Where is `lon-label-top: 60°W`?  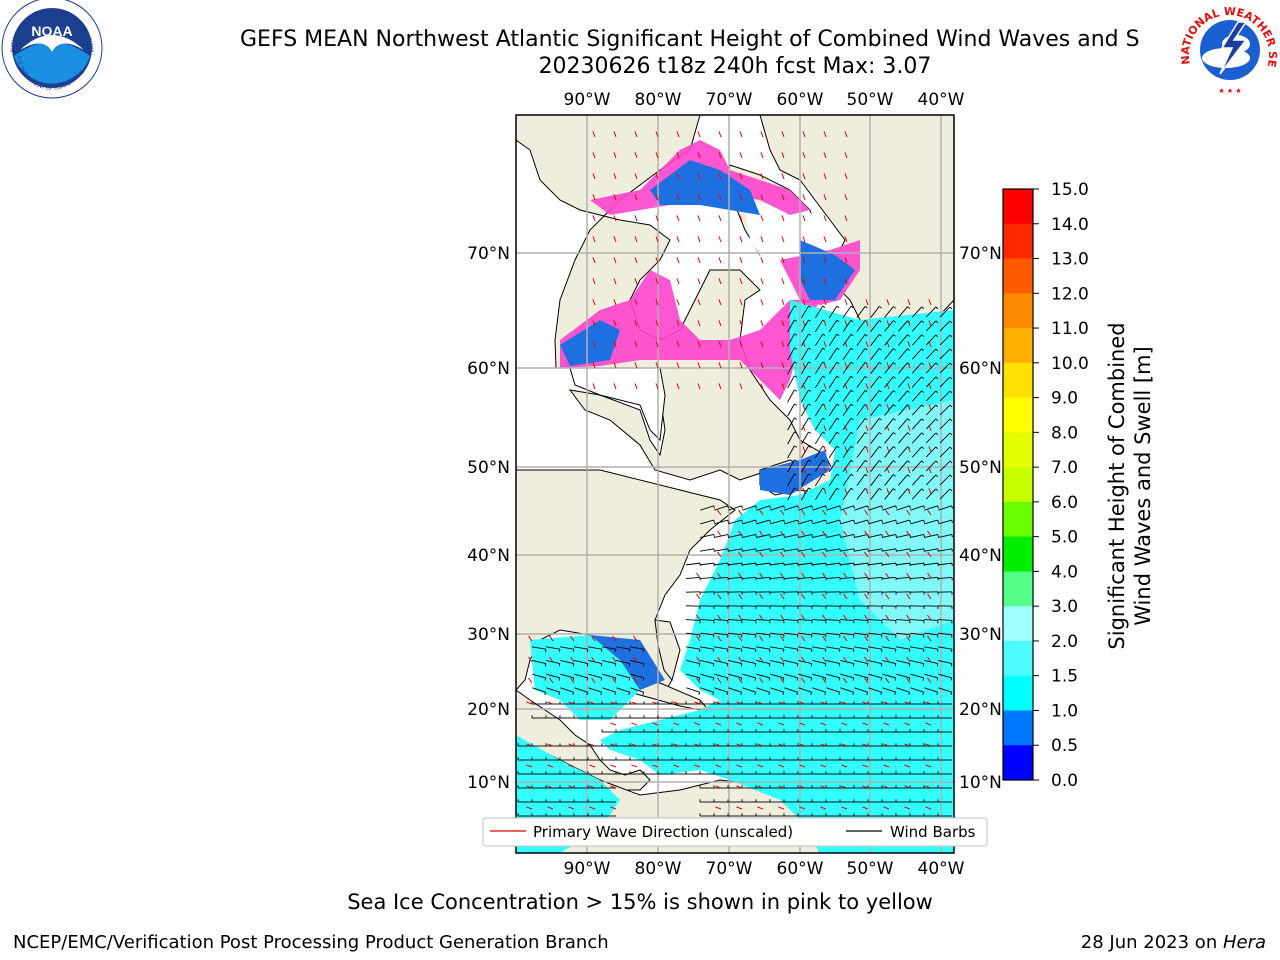 lon-label-top: 60°W is located at coordinates (800, 100).